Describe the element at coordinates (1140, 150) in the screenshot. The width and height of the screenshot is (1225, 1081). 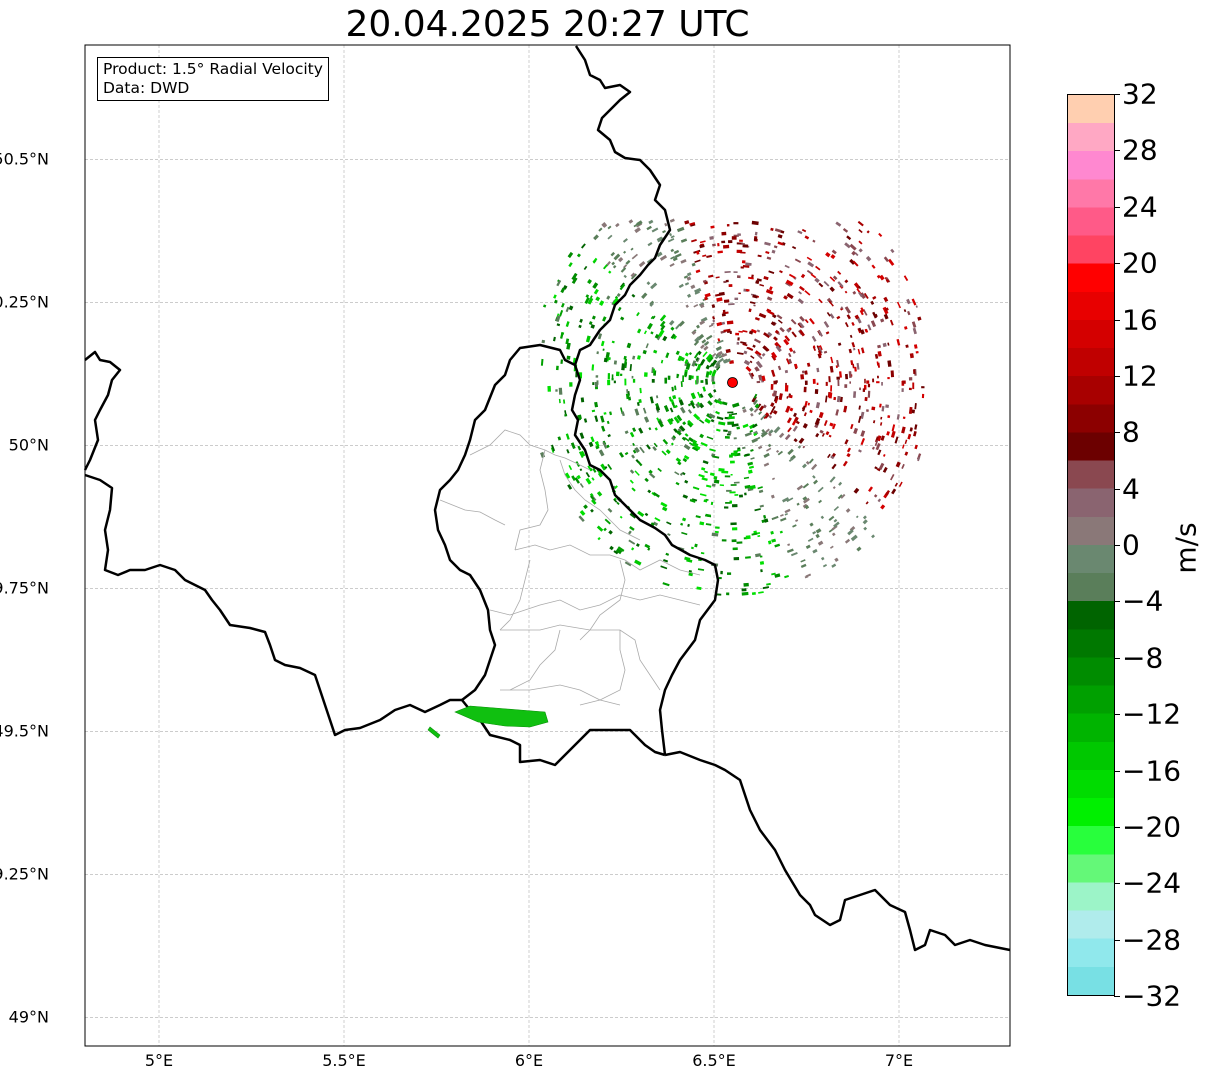
I see `colorbar-tick-label: 28` at that location.